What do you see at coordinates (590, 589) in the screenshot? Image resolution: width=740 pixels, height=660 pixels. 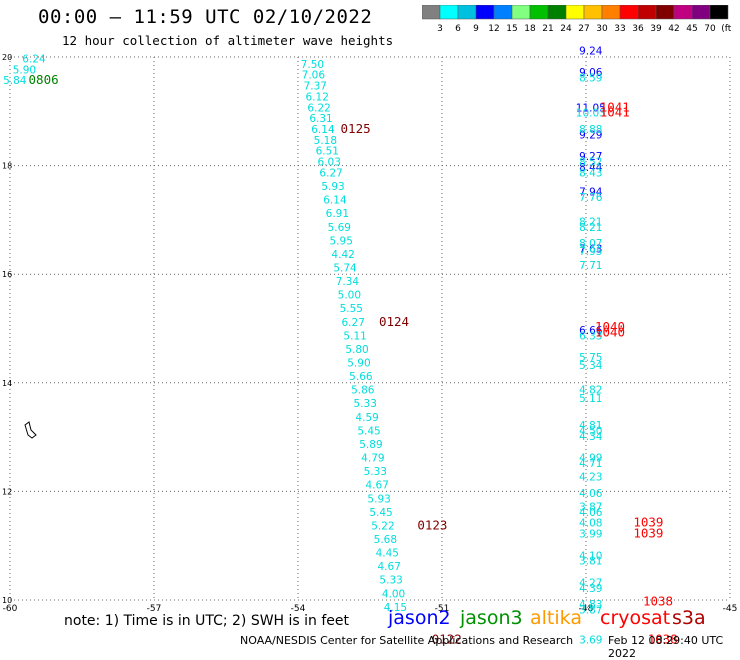 I see `swh-value-label: 4.39` at bounding box center [590, 589].